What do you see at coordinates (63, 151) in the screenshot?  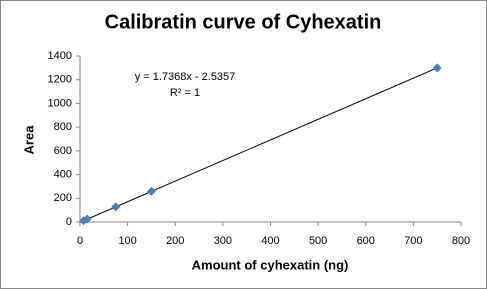 I see `y-tick-label: 600` at bounding box center [63, 151].